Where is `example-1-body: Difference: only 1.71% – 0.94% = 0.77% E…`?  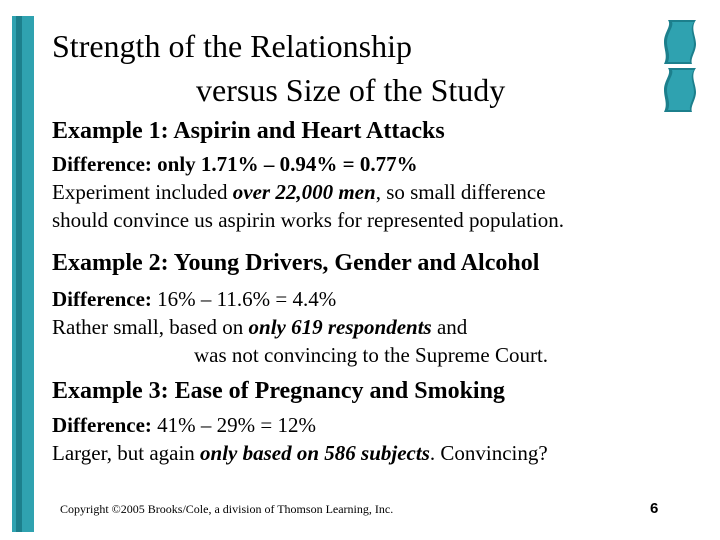
example-1-body: Difference: only 1.71% – 0.94% = 0.77% E… is located at coordinates (308, 192).